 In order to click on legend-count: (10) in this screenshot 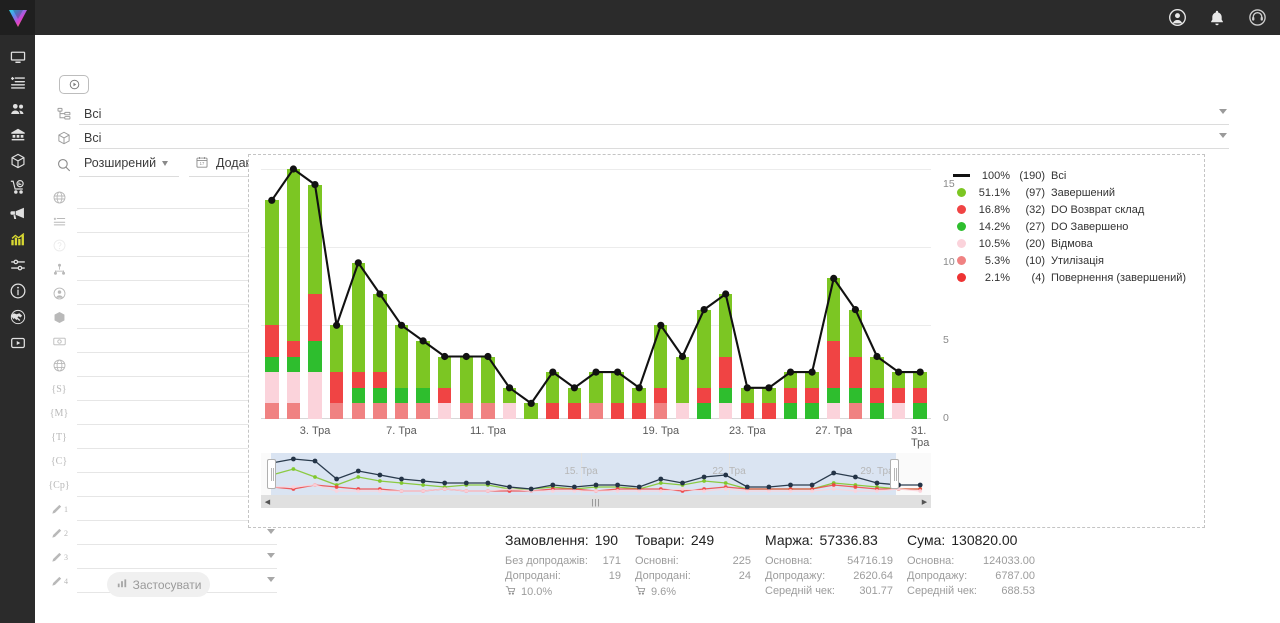, I will do `click(1035, 260)`.